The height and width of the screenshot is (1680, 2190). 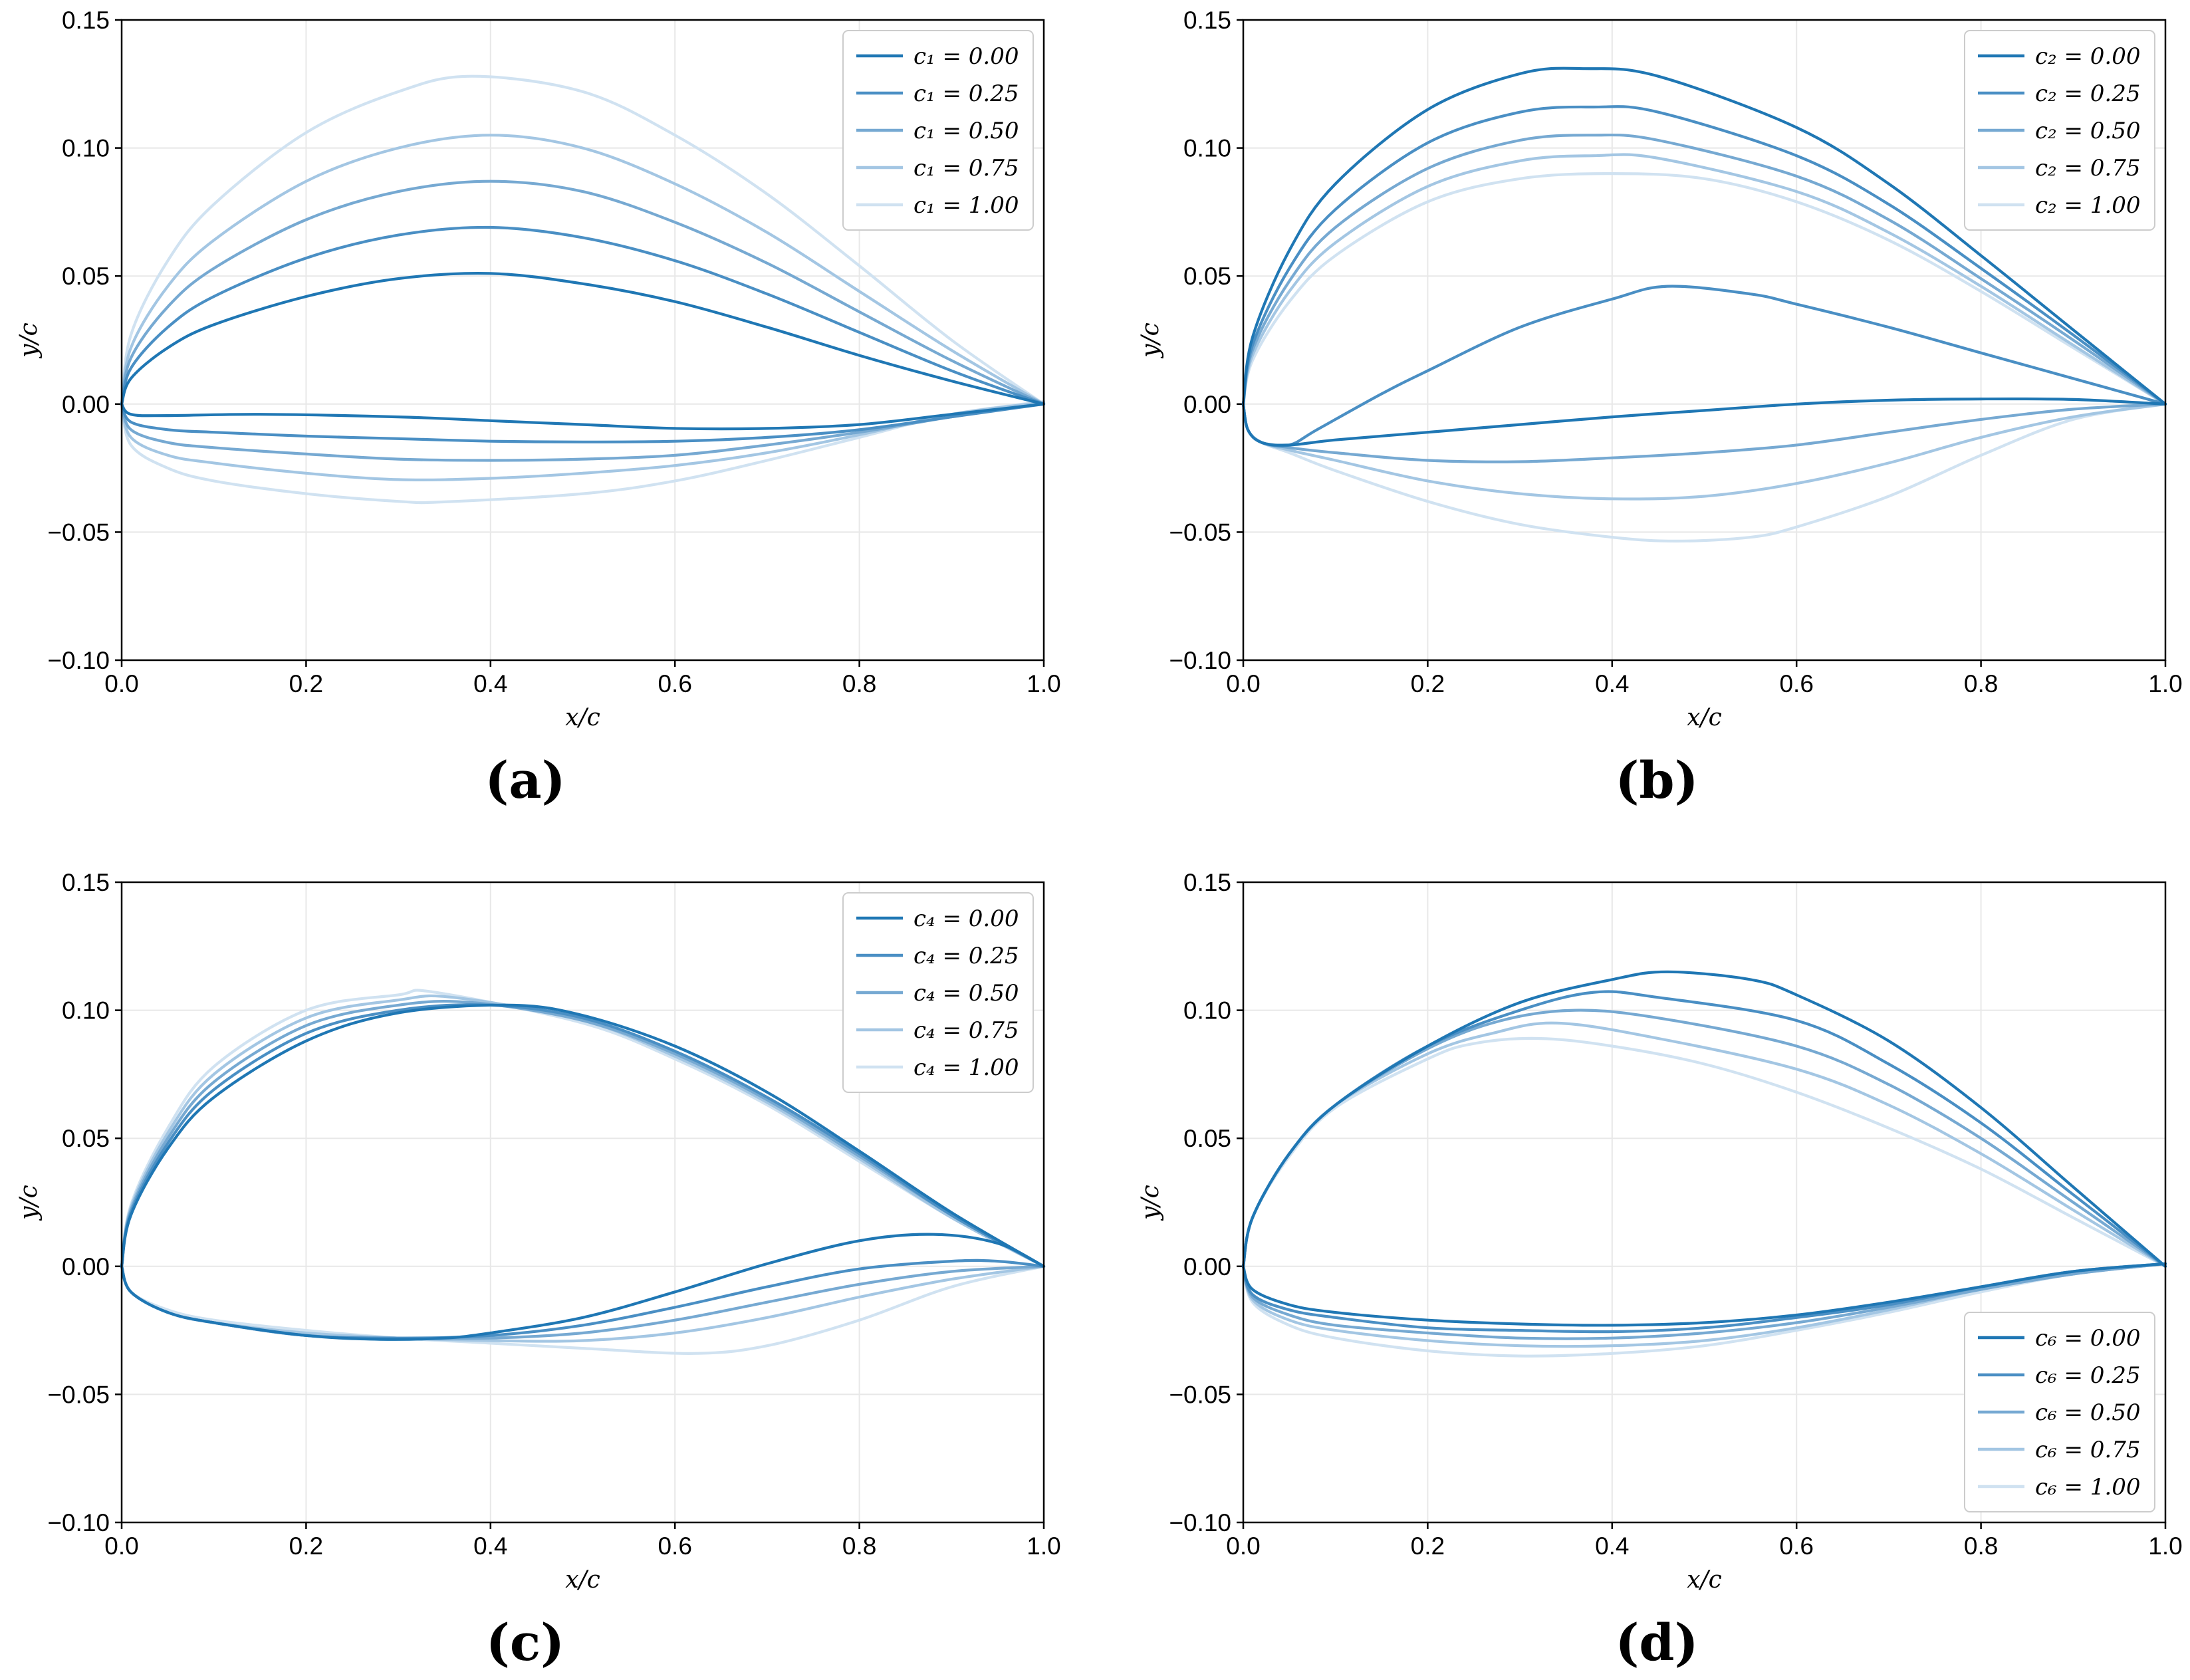 What do you see at coordinates (966, 131) in the screenshot?
I see `legend-entry: c₁ = 0.50` at bounding box center [966, 131].